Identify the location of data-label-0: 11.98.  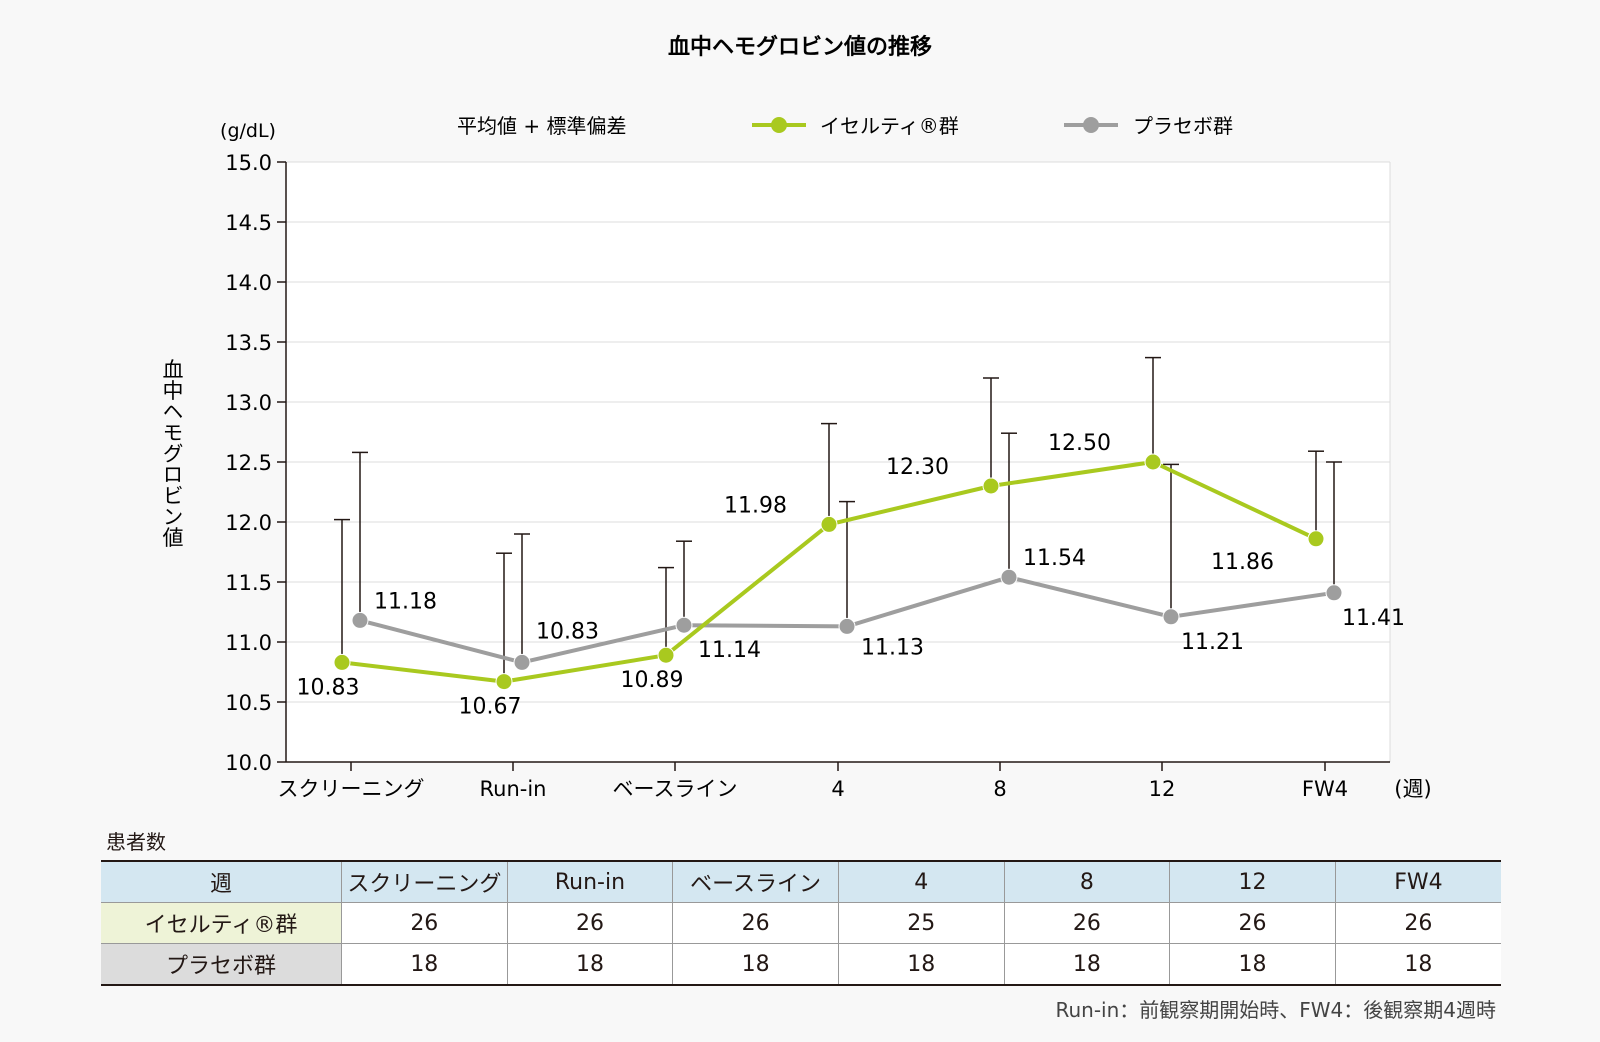
(755, 505).